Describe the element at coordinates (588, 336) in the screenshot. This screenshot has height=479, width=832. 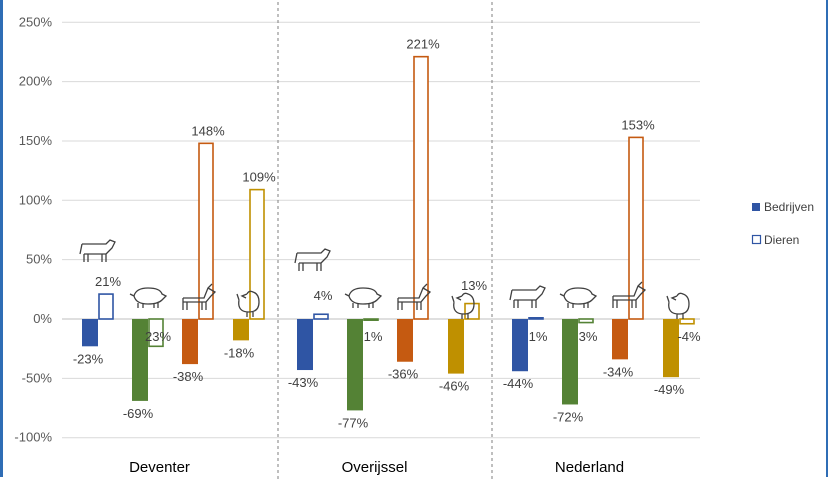
I see `data-label-dieren: 3%` at that location.